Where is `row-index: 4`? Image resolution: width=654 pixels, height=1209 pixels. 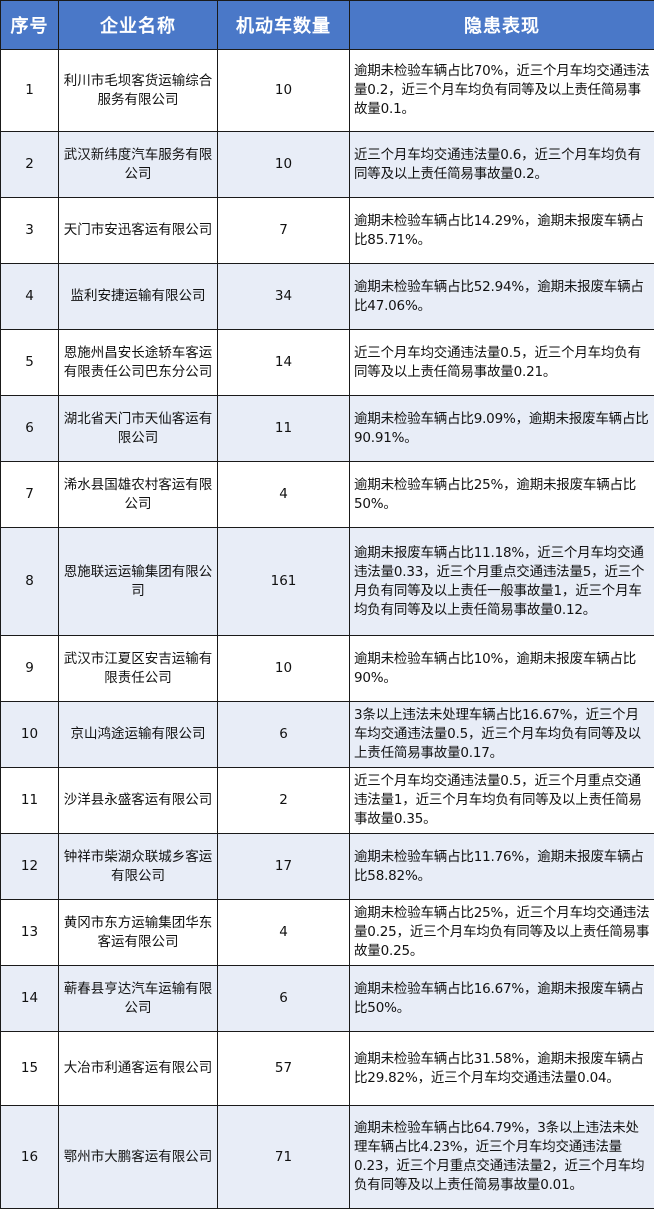
row-index: 4 is located at coordinates (30, 297).